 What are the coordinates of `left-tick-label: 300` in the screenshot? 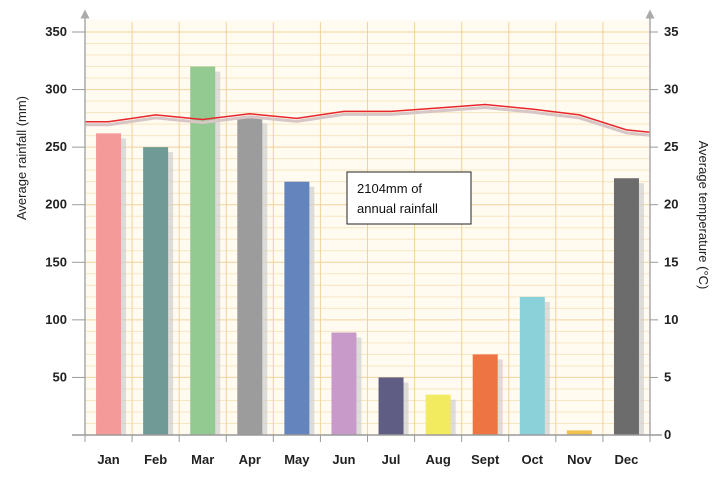 It's located at (56, 89).